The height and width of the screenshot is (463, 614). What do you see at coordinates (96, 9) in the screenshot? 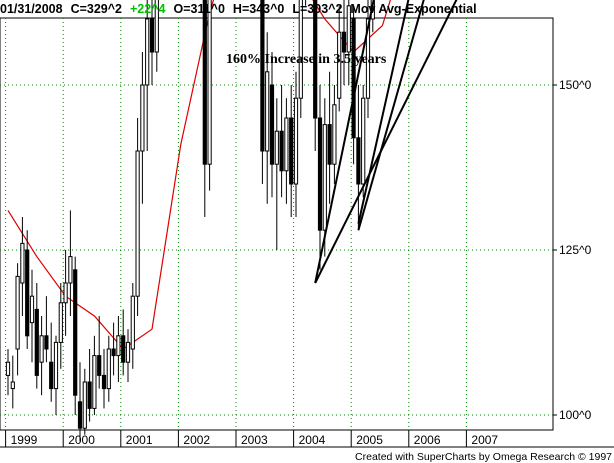
I see `header-close: C=329^2` at bounding box center [96, 9].